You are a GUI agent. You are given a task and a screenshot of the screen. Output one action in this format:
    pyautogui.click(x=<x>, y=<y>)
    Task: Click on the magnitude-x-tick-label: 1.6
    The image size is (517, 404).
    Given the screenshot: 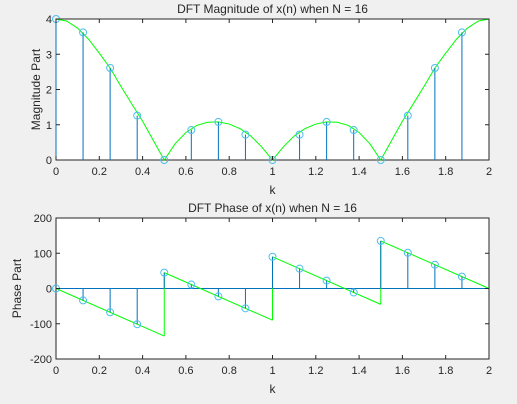 What is the action you would take?
    pyautogui.click(x=402, y=172)
    